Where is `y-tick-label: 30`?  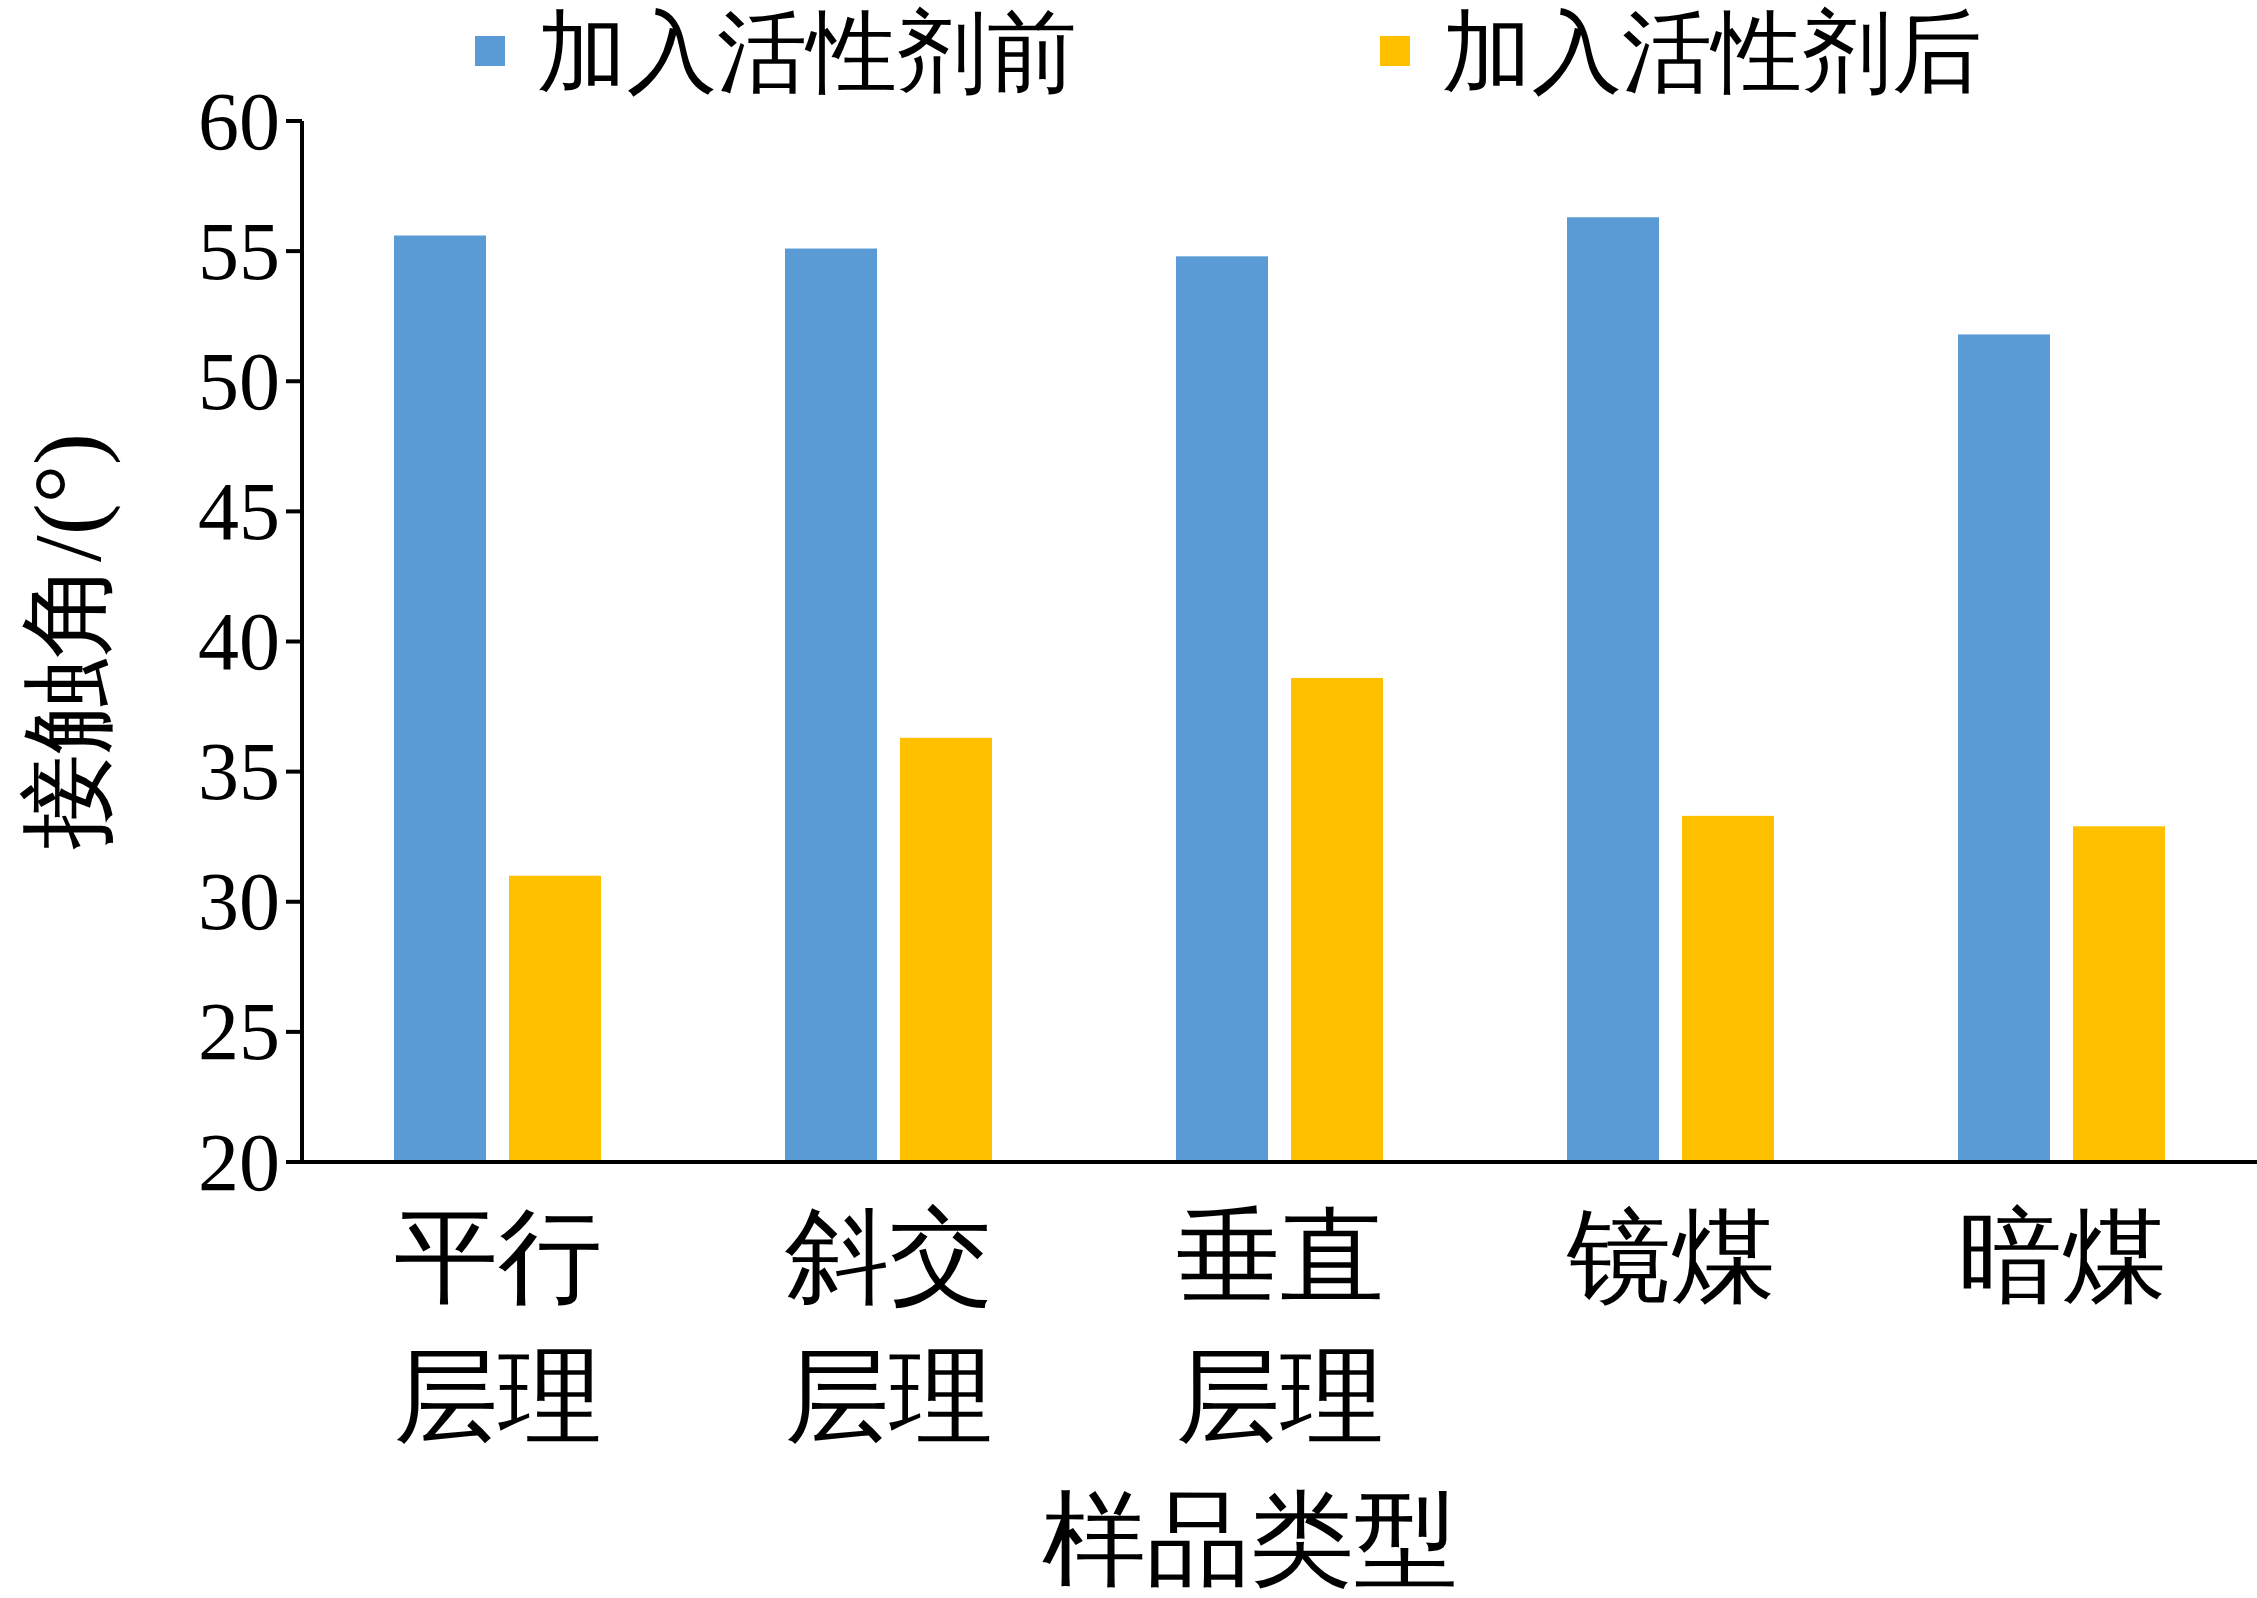
y-tick-label: 30 is located at coordinates (239, 902).